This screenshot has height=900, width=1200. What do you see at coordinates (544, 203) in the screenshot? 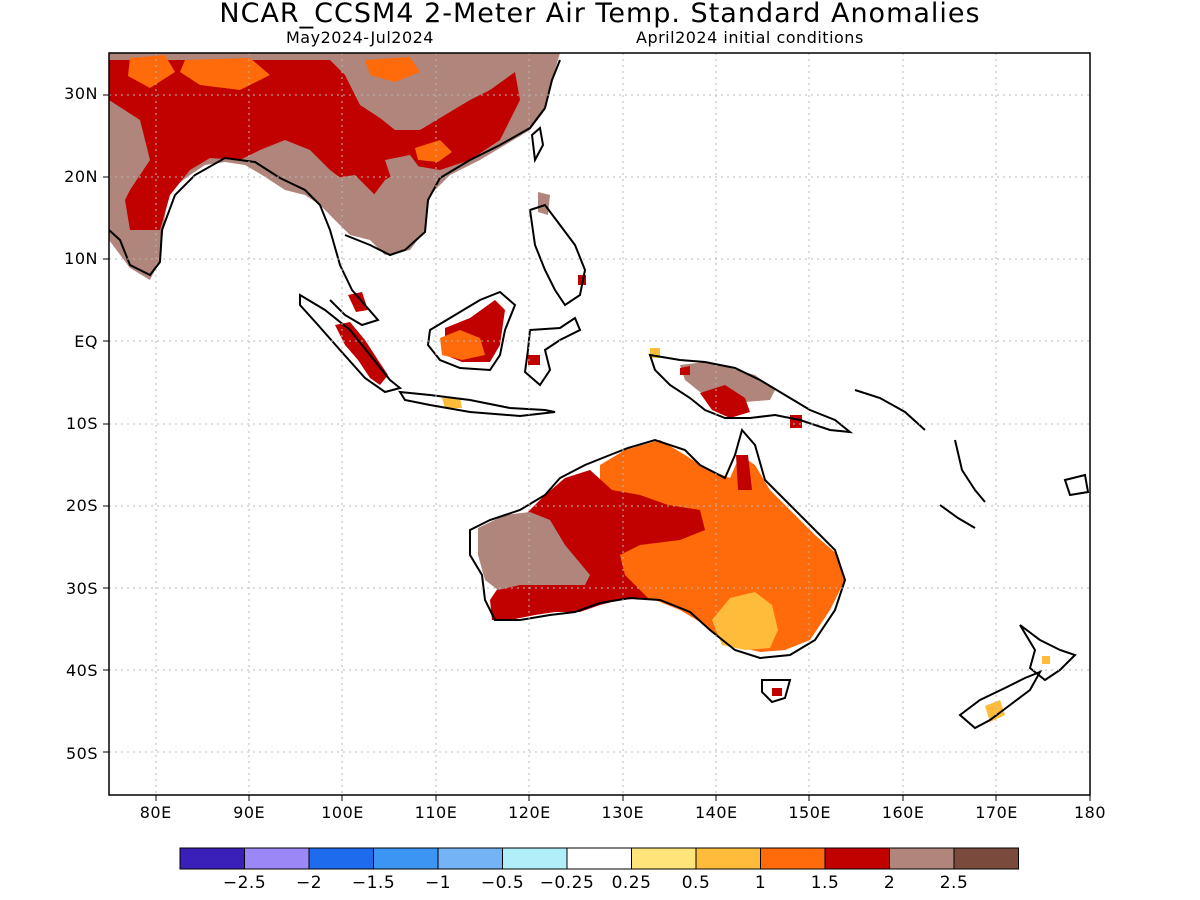
I see `anomaly-region-philippines-brown` at bounding box center [544, 203].